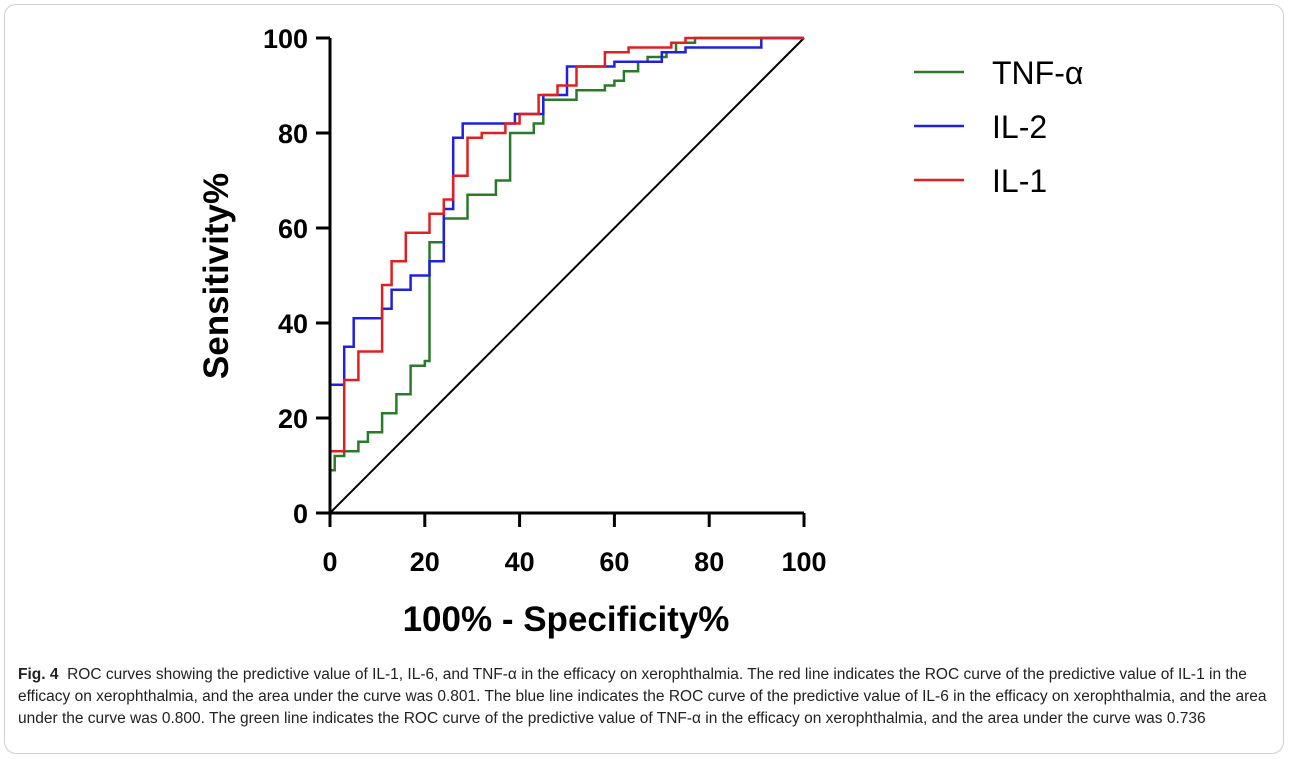 This screenshot has width=1290, height=759. I want to click on x-tick-label: 80, so click(709, 562).